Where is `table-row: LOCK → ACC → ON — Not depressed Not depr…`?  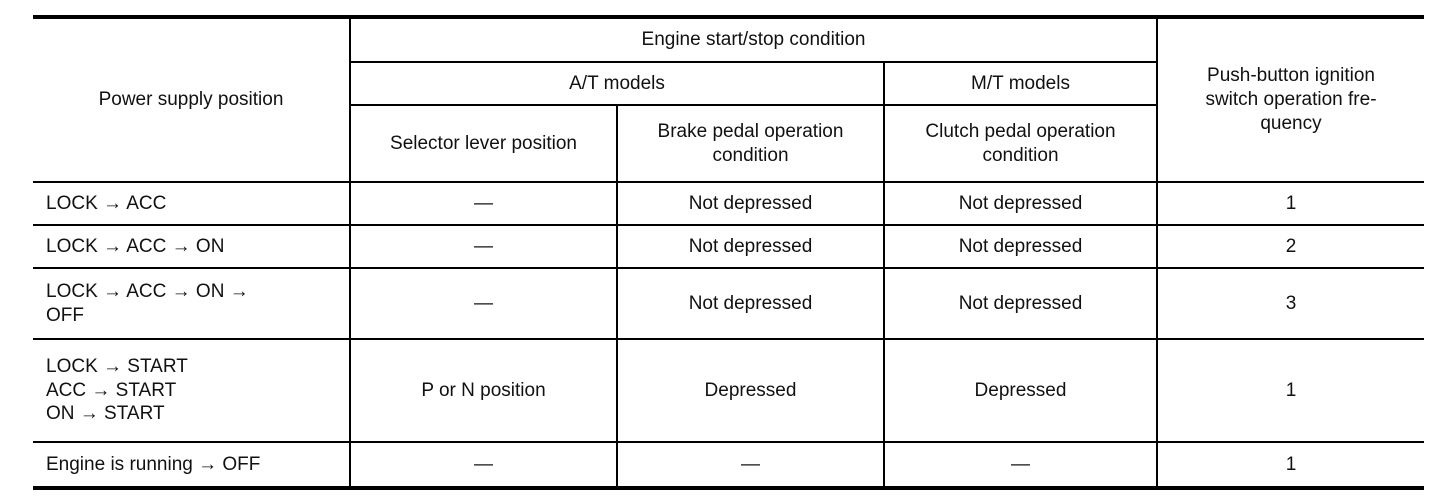 table-row: LOCK → ACC → ON — Not depressed Not depr… is located at coordinates (728, 246).